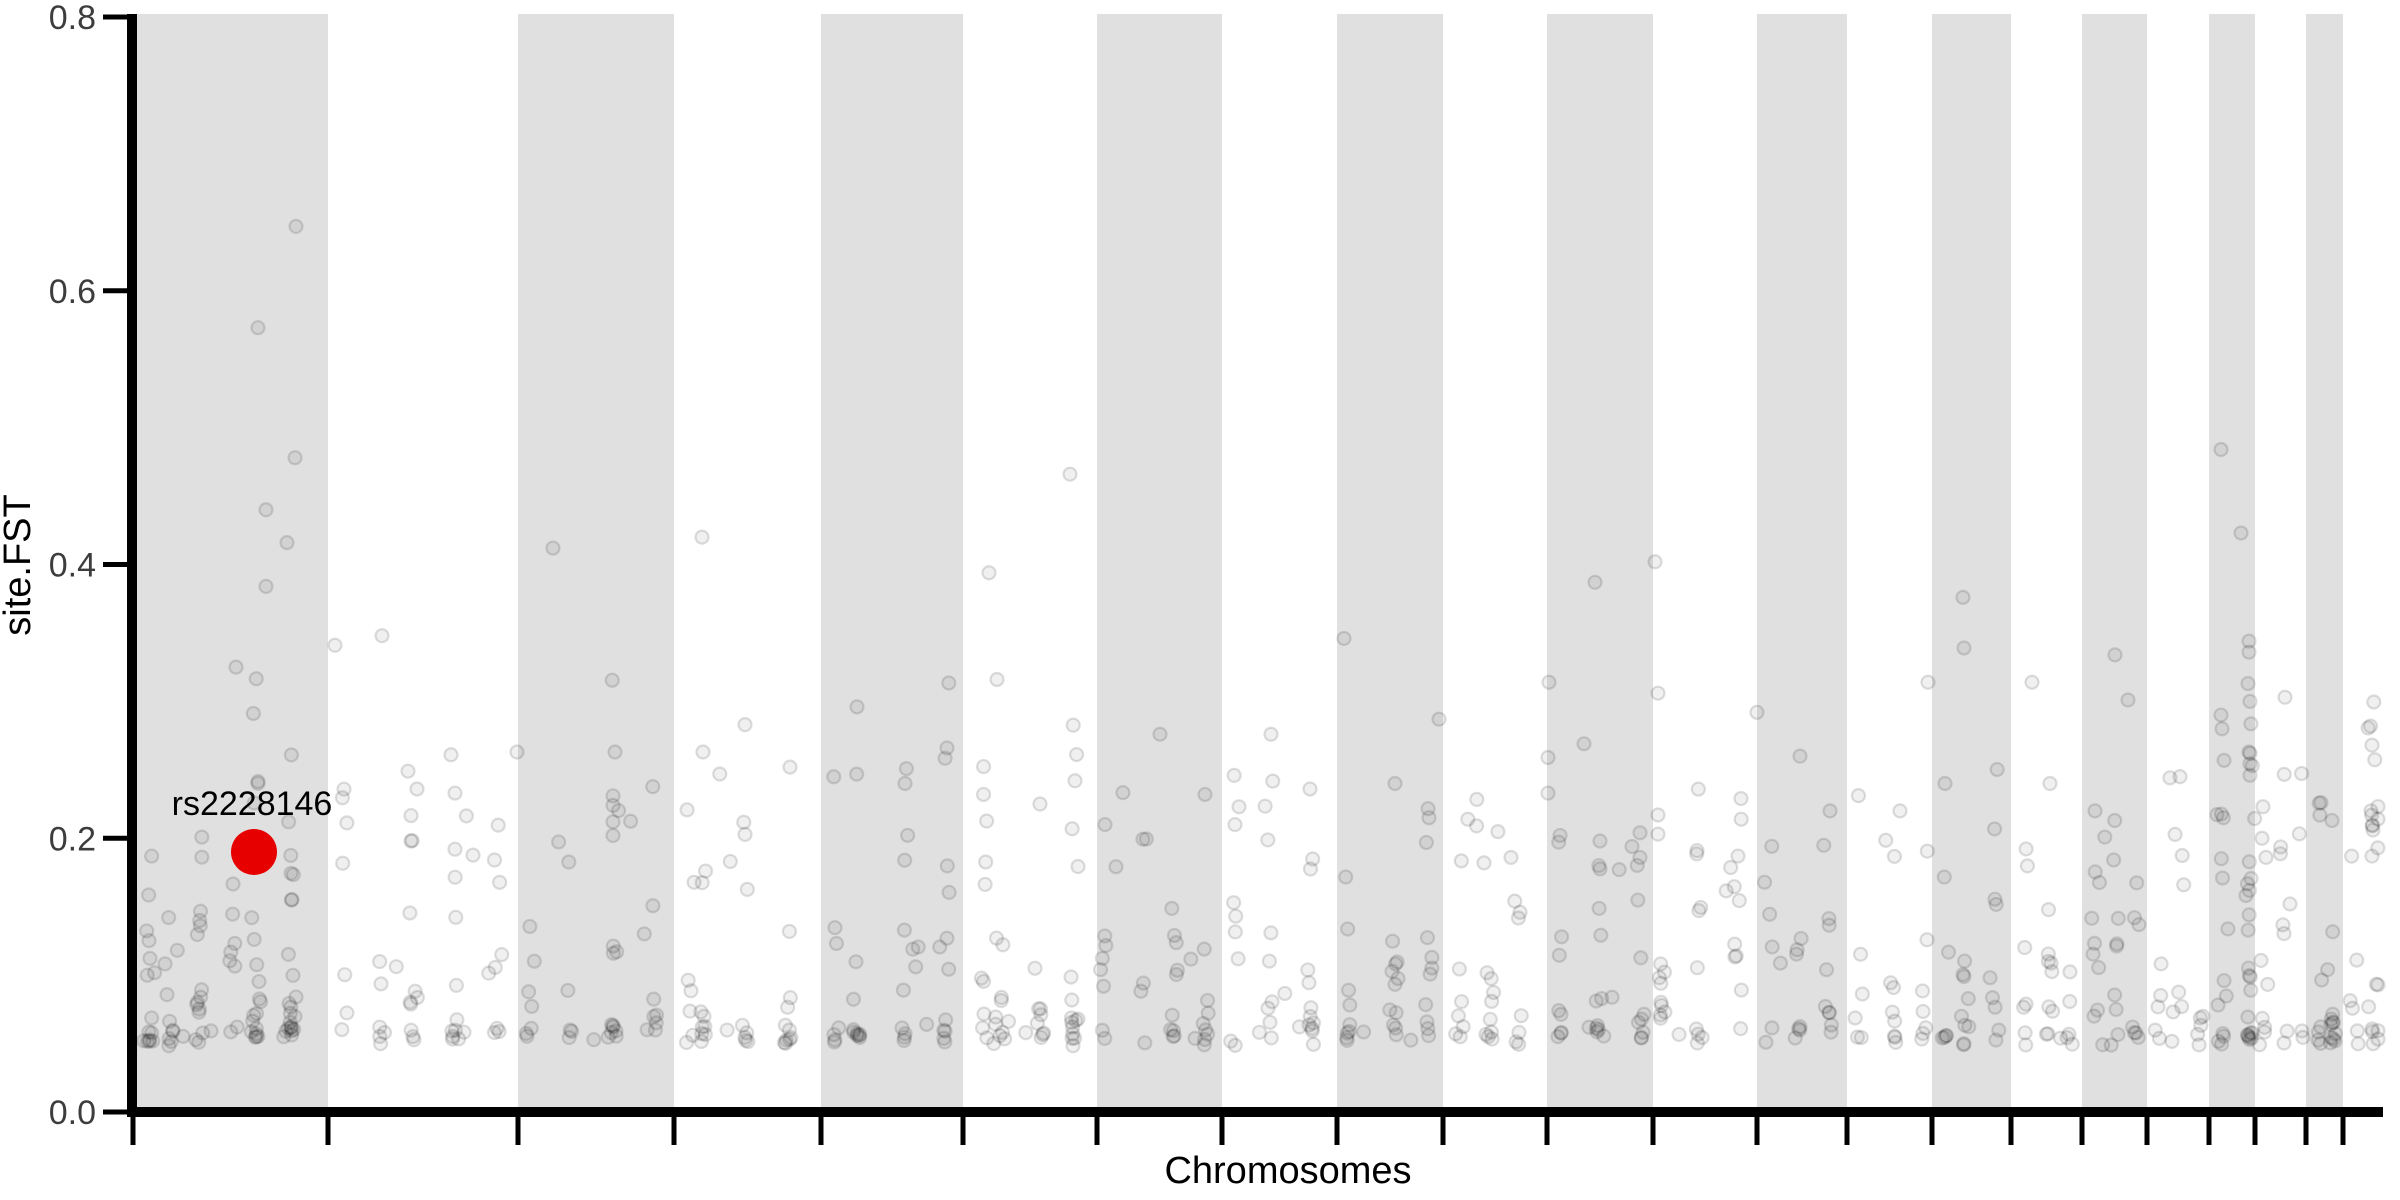  What do you see at coordinates (2306, 1131) in the screenshot?
I see `x-tick` at bounding box center [2306, 1131].